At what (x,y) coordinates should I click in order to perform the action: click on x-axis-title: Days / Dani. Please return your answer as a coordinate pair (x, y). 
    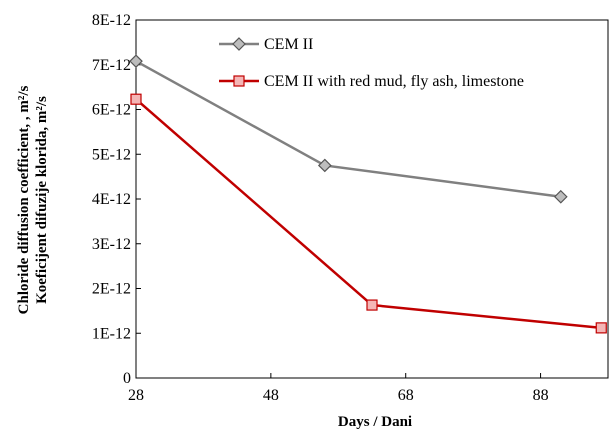
    Looking at the image, I should click on (375, 422).